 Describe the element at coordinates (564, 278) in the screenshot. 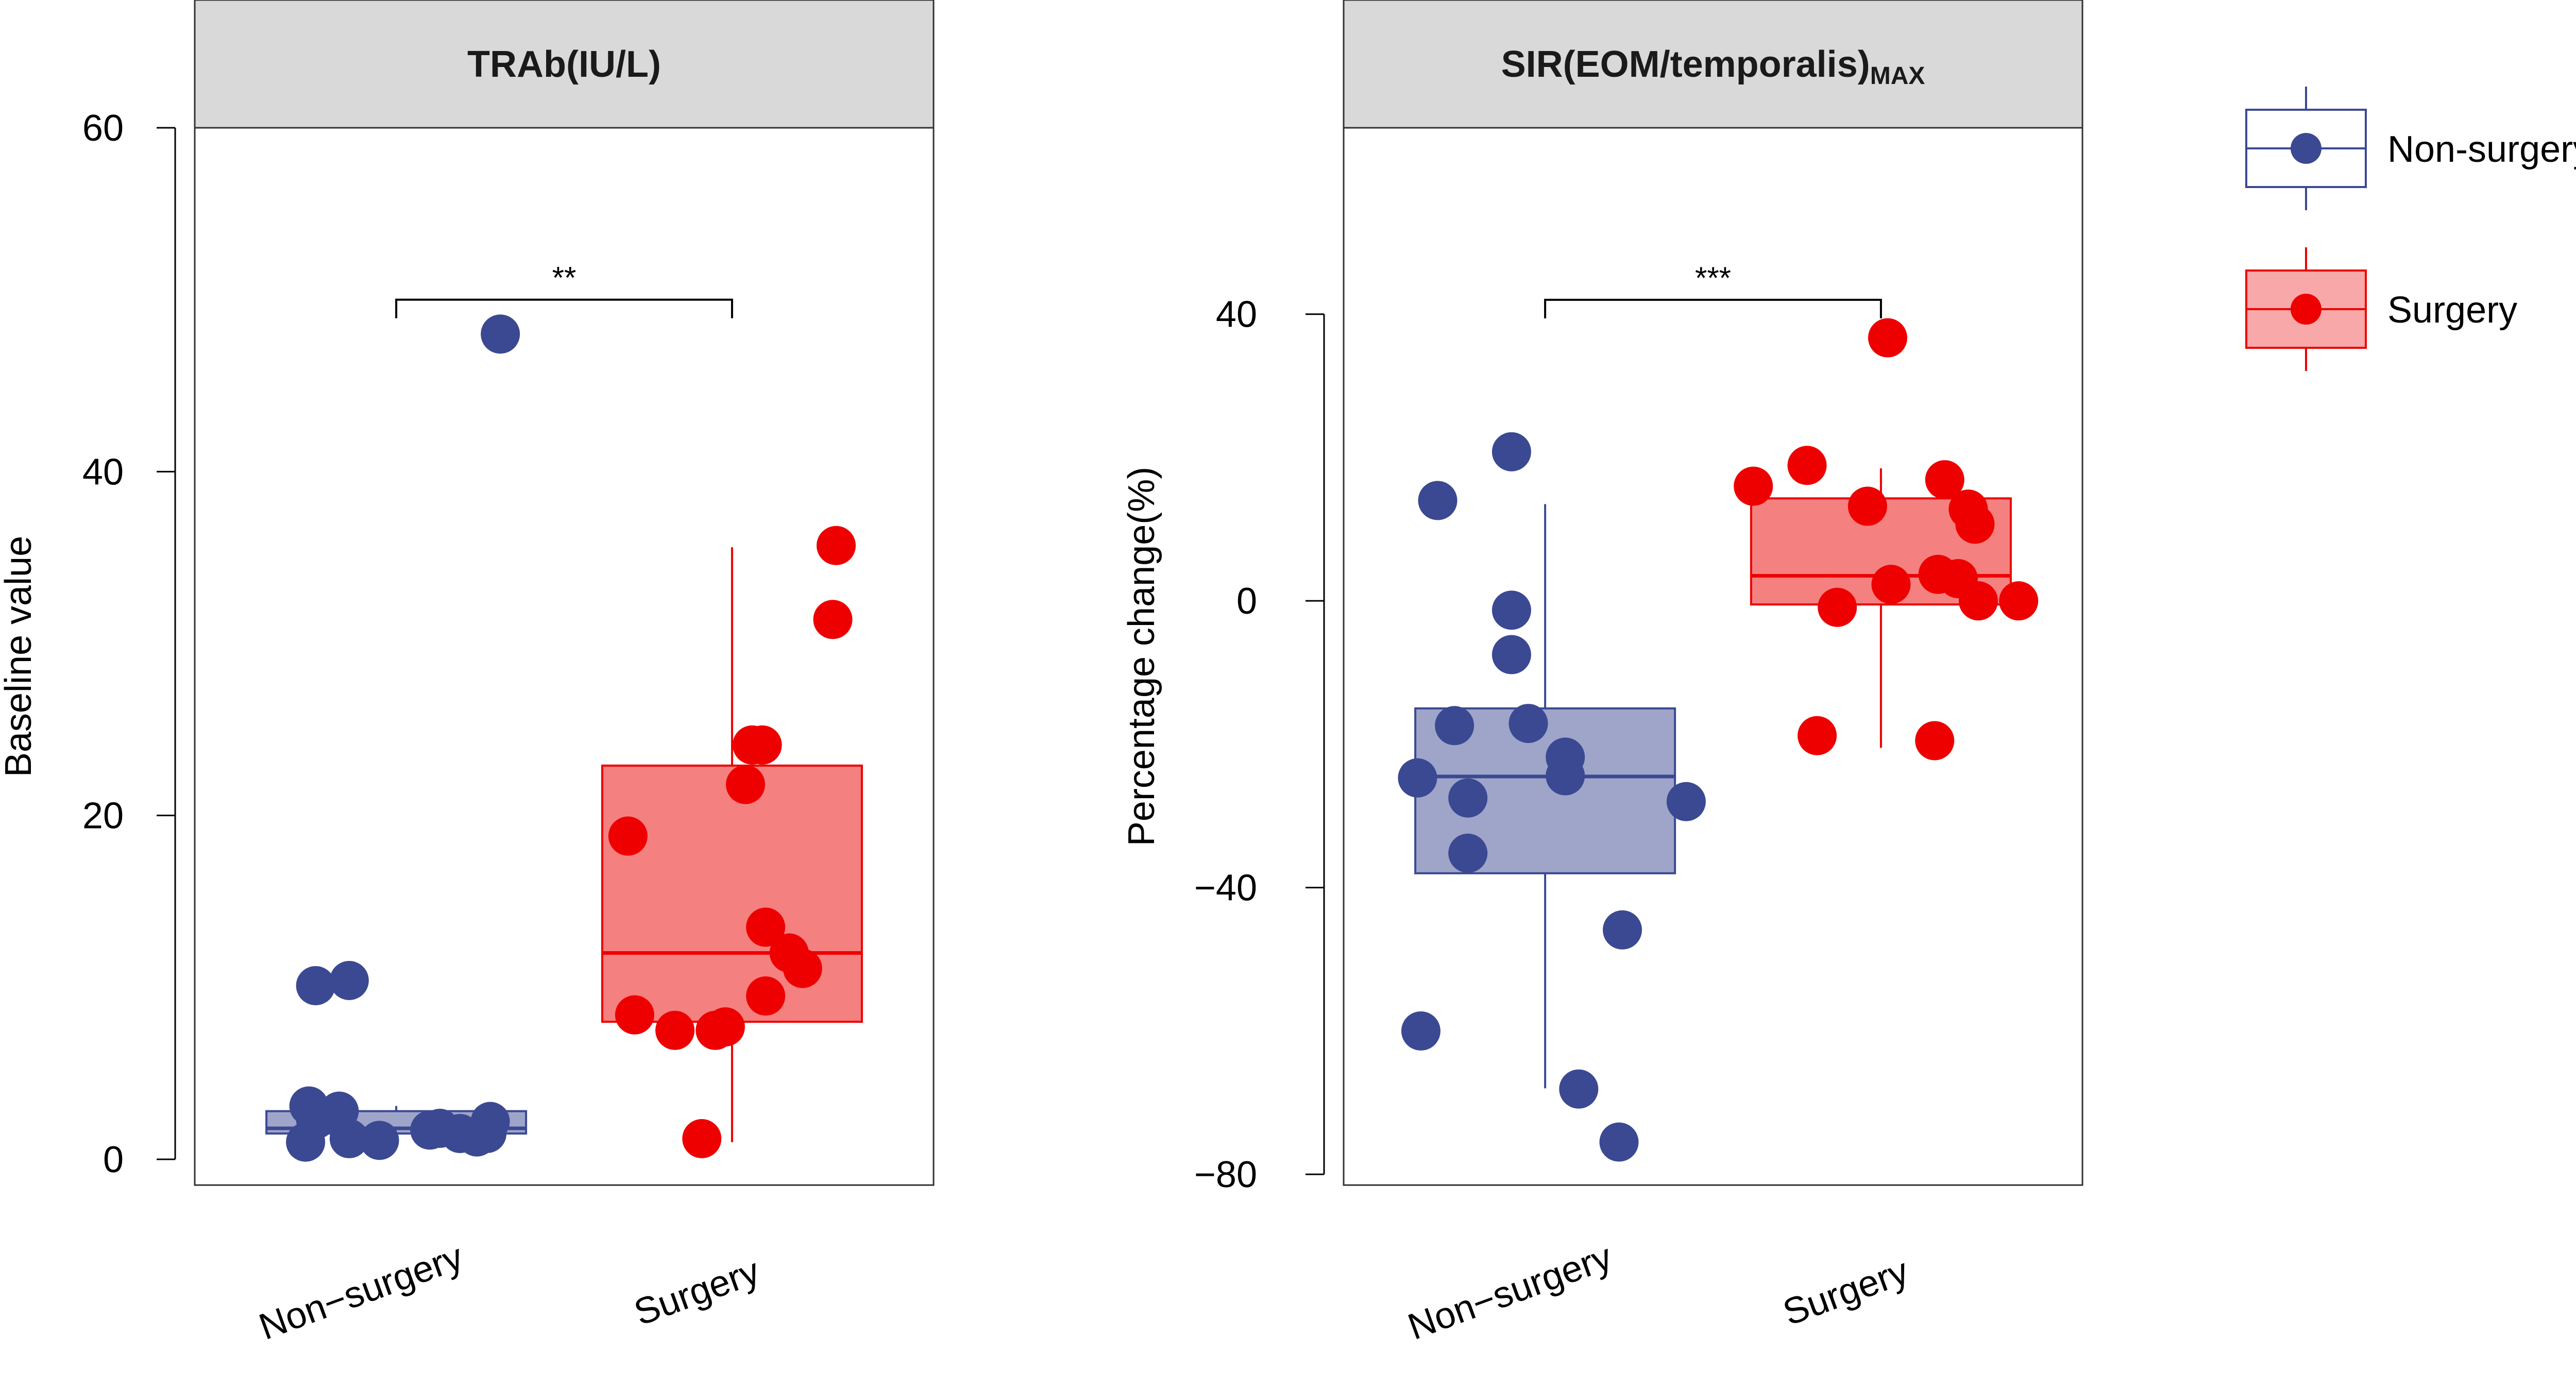

I see `significance-label: **` at that location.